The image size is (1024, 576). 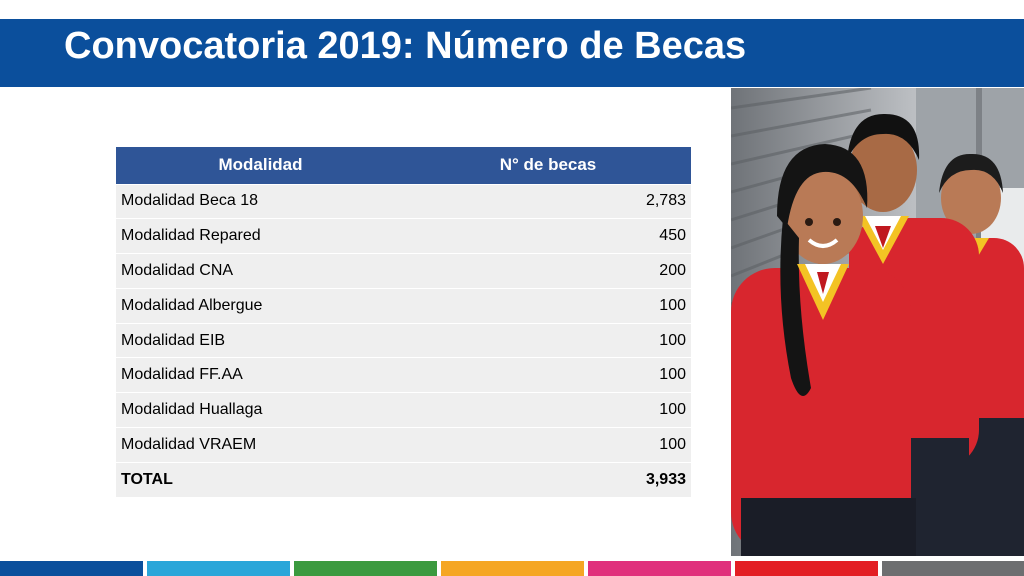 What do you see at coordinates (260, 340) in the screenshot?
I see `row-label: Modalidad EIB` at bounding box center [260, 340].